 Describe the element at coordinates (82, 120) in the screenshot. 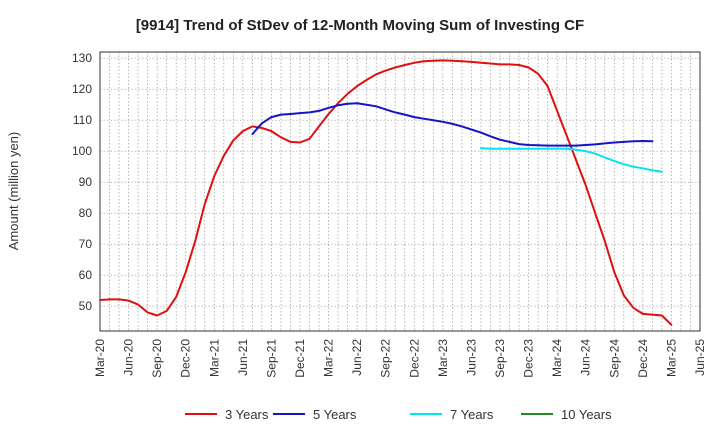

I see `y-tick-label: 110` at that location.